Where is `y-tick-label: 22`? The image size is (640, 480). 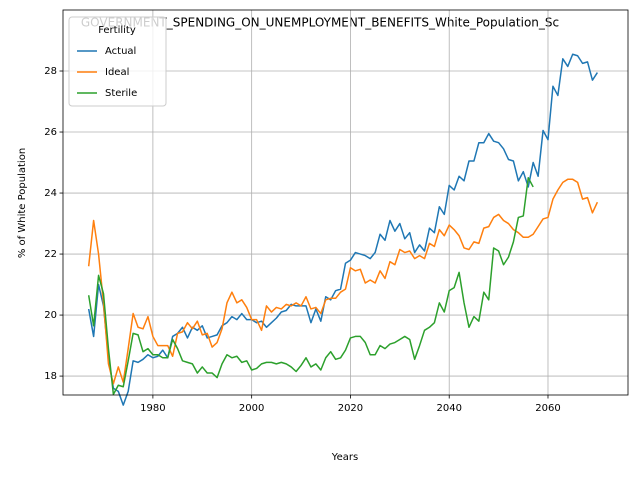 y-tick-label: 22 is located at coordinates (50, 254).